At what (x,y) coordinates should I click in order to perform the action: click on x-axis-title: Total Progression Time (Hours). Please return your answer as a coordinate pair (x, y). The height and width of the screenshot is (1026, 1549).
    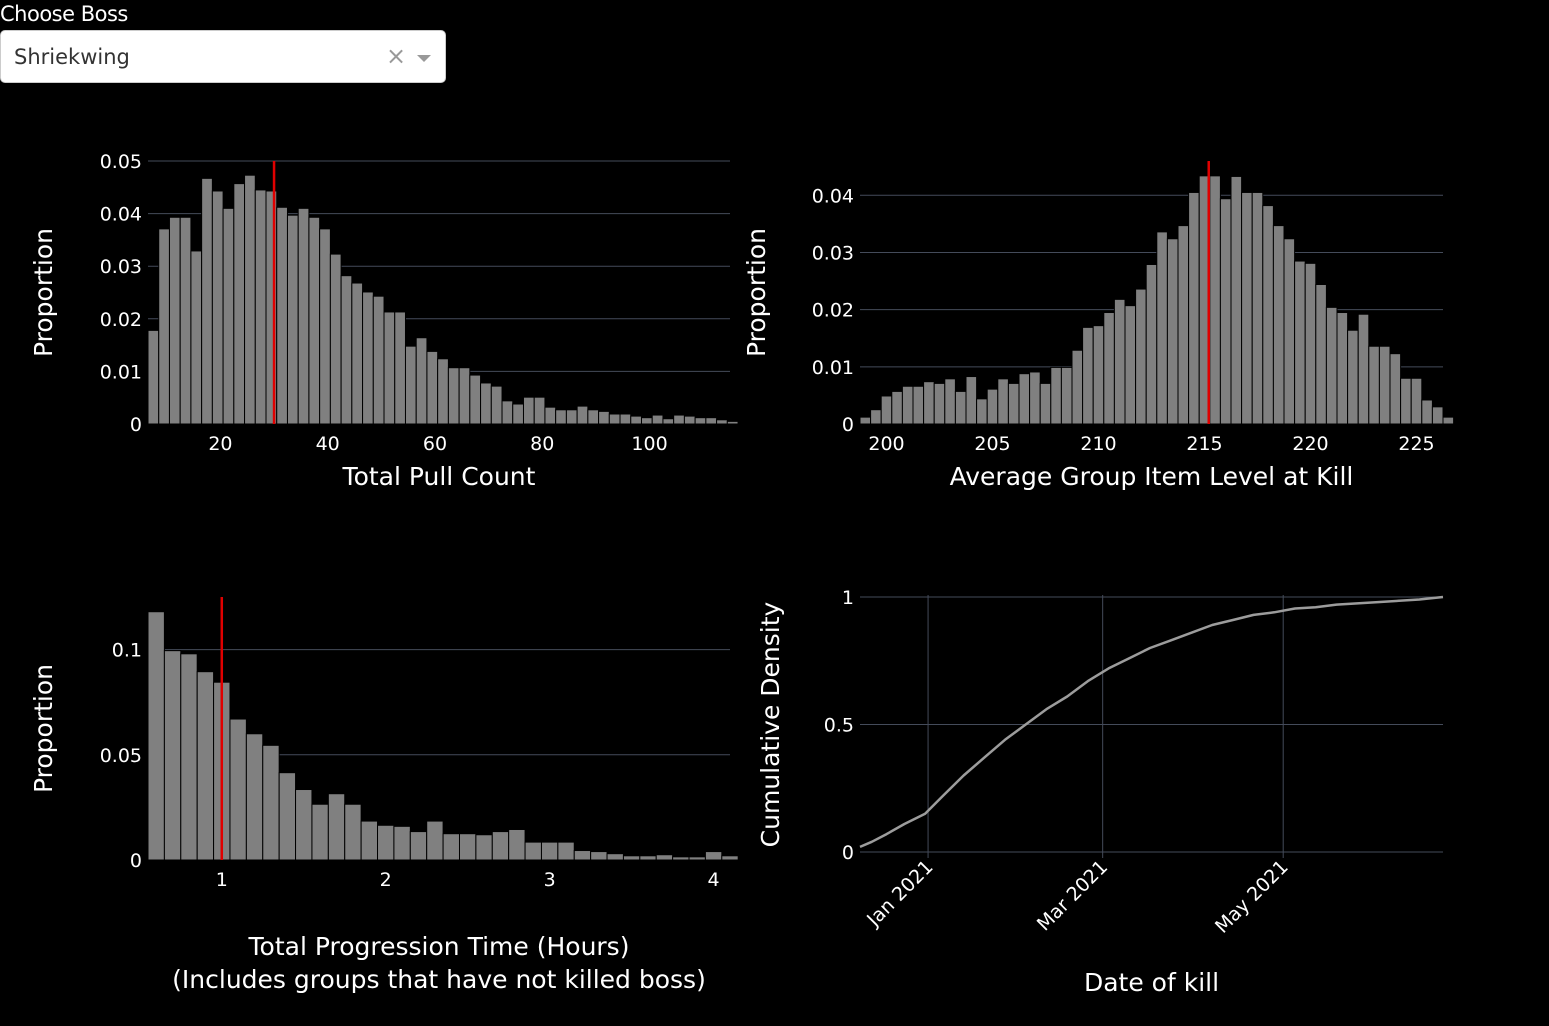
    Looking at the image, I should click on (439, 946).